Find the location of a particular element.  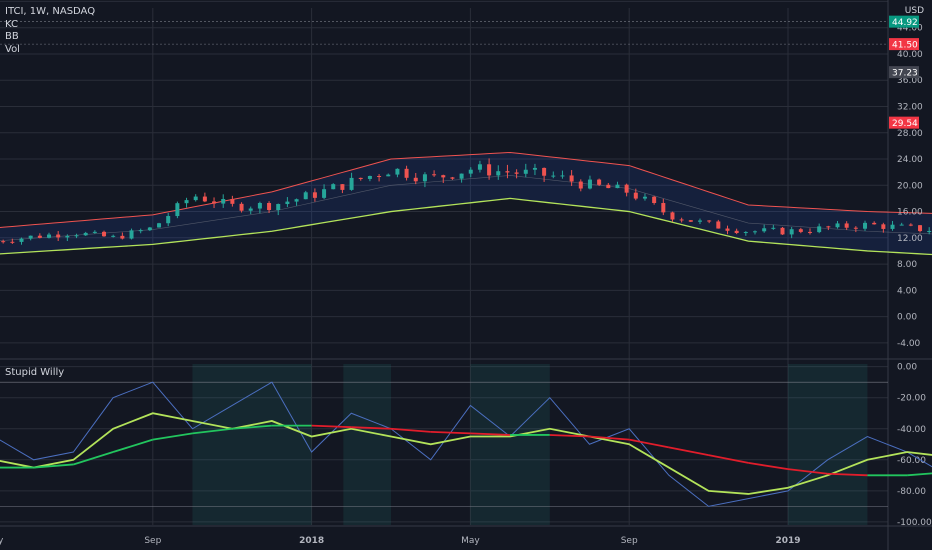

price-tick-label: 36.00 is located at coordinates (910, 81).